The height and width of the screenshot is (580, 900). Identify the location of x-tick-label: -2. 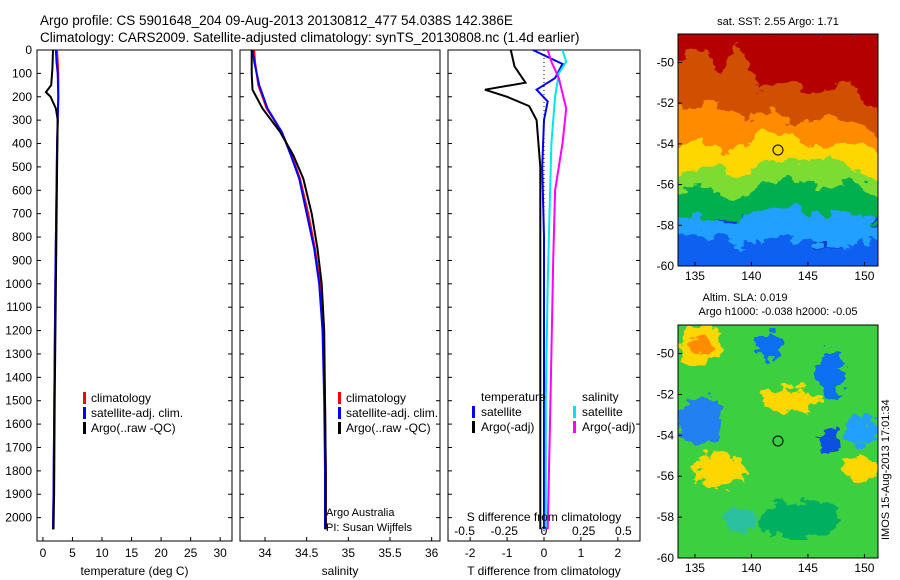
(470, 553).